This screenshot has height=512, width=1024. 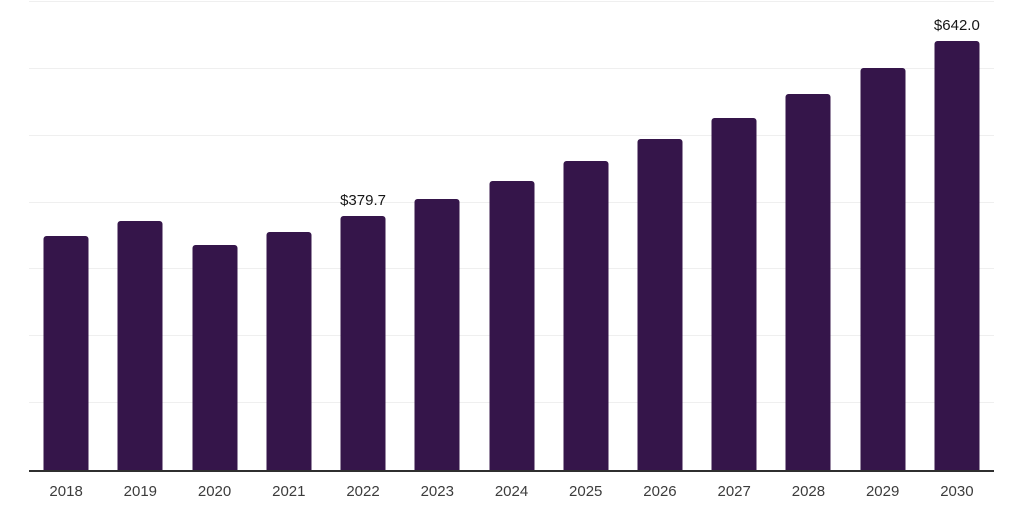 I want to click on x-tick-2027: 2027, so click(x=734, y=491).